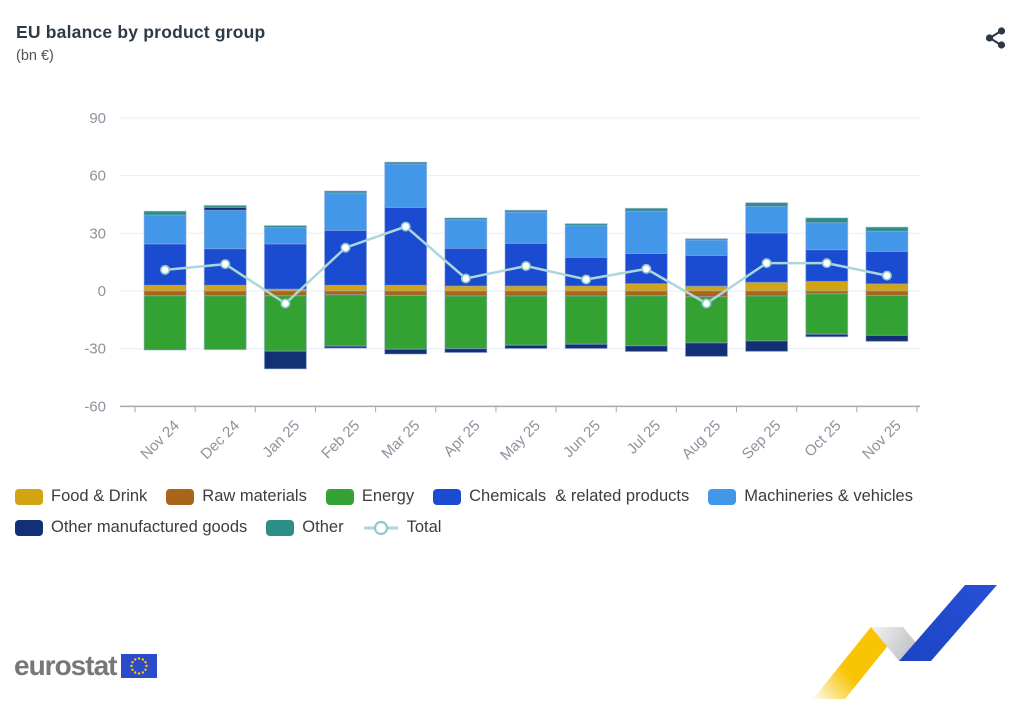  What do you see at coordinates (767, 346) in the screenshot?
I see `bar-sep-25-other-manufactured-goods` at bounding box center [767, 346].